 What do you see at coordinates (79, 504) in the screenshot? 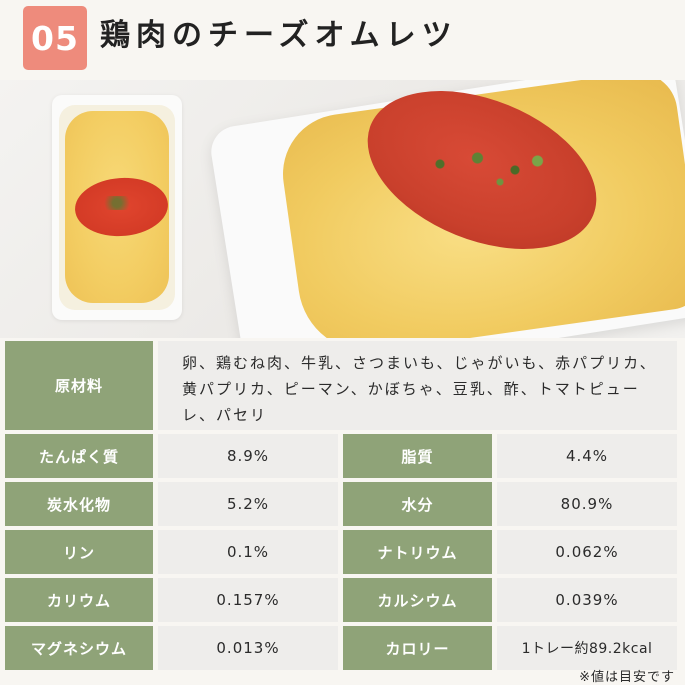
I see `nutrition-label-carbohydrate: 炭水化物` at bounding box center [79, 504].